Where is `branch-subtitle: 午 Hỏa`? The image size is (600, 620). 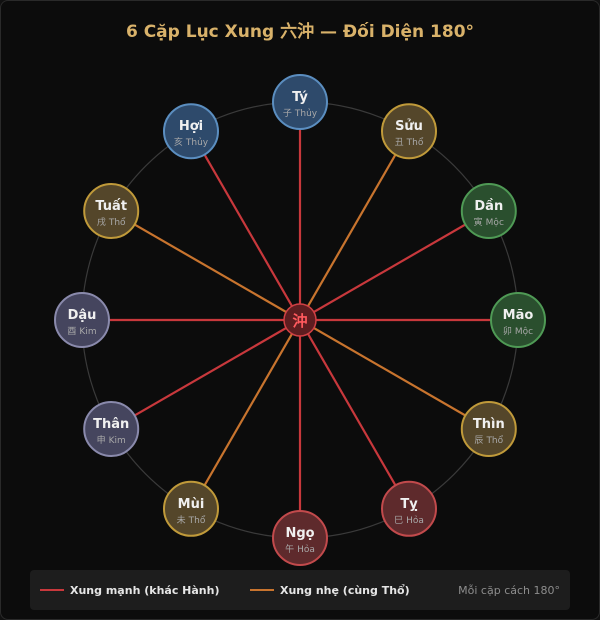 branch-subtitle: 午 Hỏa is located at coordinates (300, 549).